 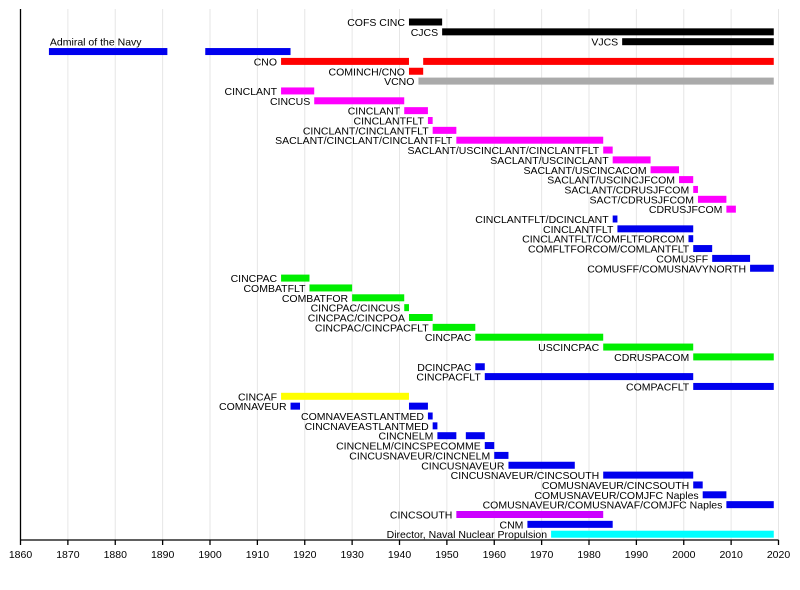 What do you see at coordinates (525, 476) in the screenshot?
I see `row-label: CINCUSNAVEUR/CINCSOUTH` at bounding box center [525, 476].